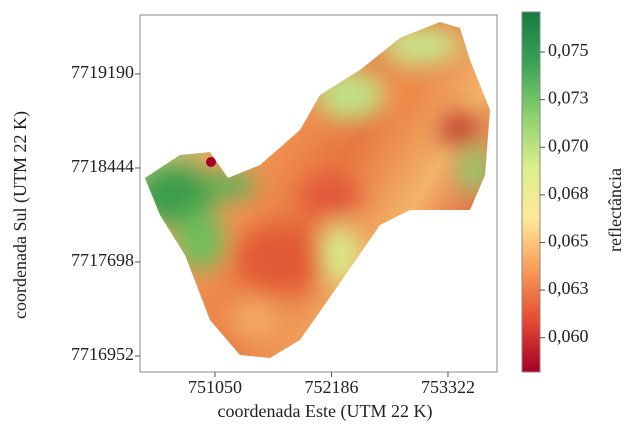 The image size is (641, 429). I want to click on colorbar-tick-label: 0,068, so click(568, 193).